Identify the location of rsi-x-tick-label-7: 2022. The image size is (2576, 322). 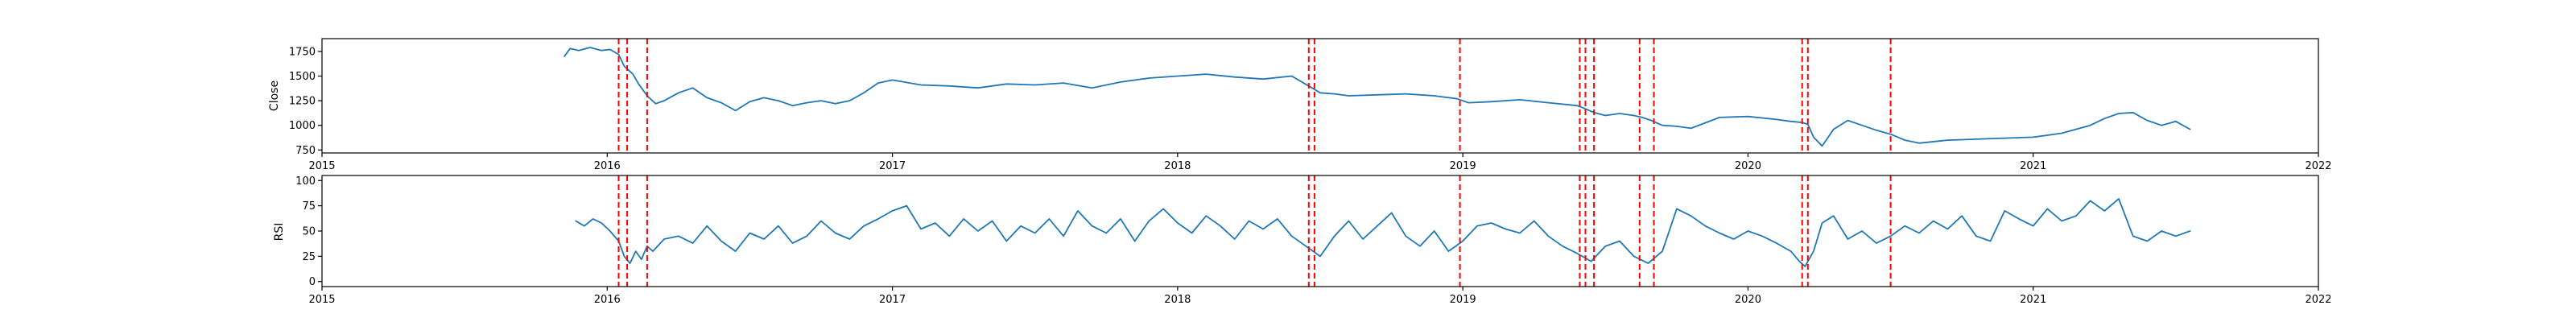
(2318, 300).